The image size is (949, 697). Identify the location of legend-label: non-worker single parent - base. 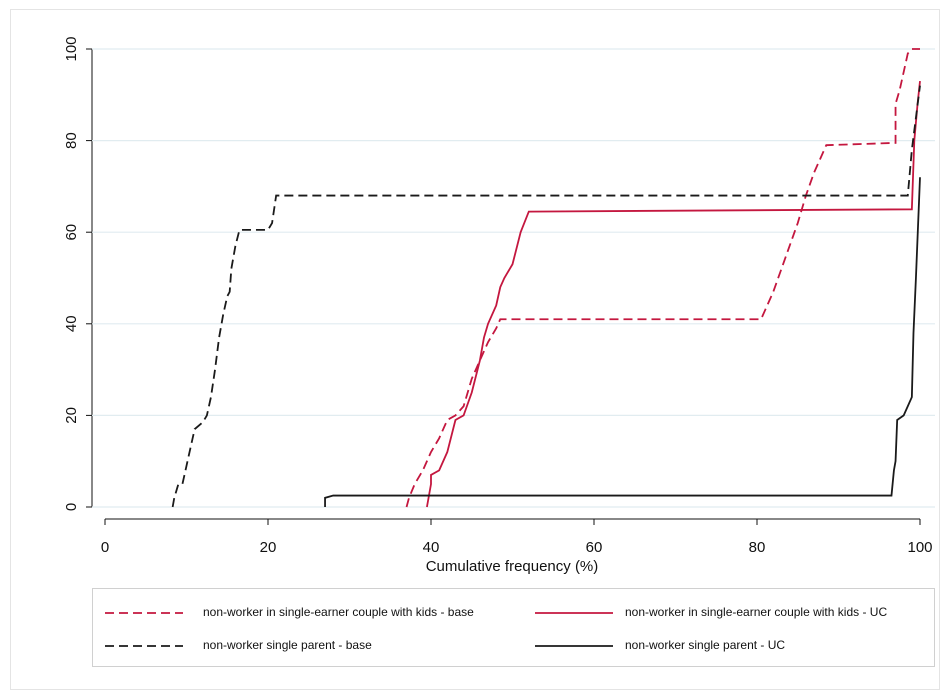
(287, 645).